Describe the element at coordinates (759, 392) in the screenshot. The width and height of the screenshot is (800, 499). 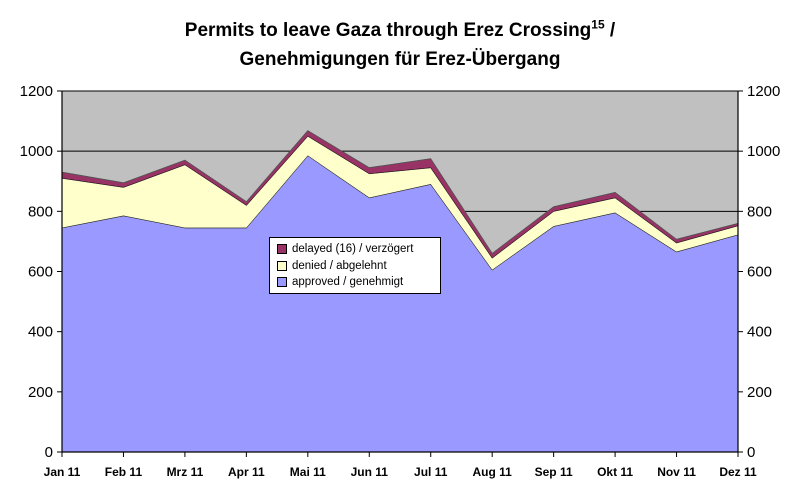
I see `y-tick-label-right: 200` at that location.